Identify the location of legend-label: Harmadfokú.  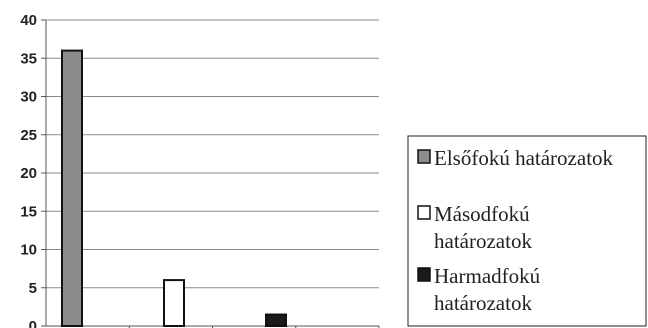
(487, 276).